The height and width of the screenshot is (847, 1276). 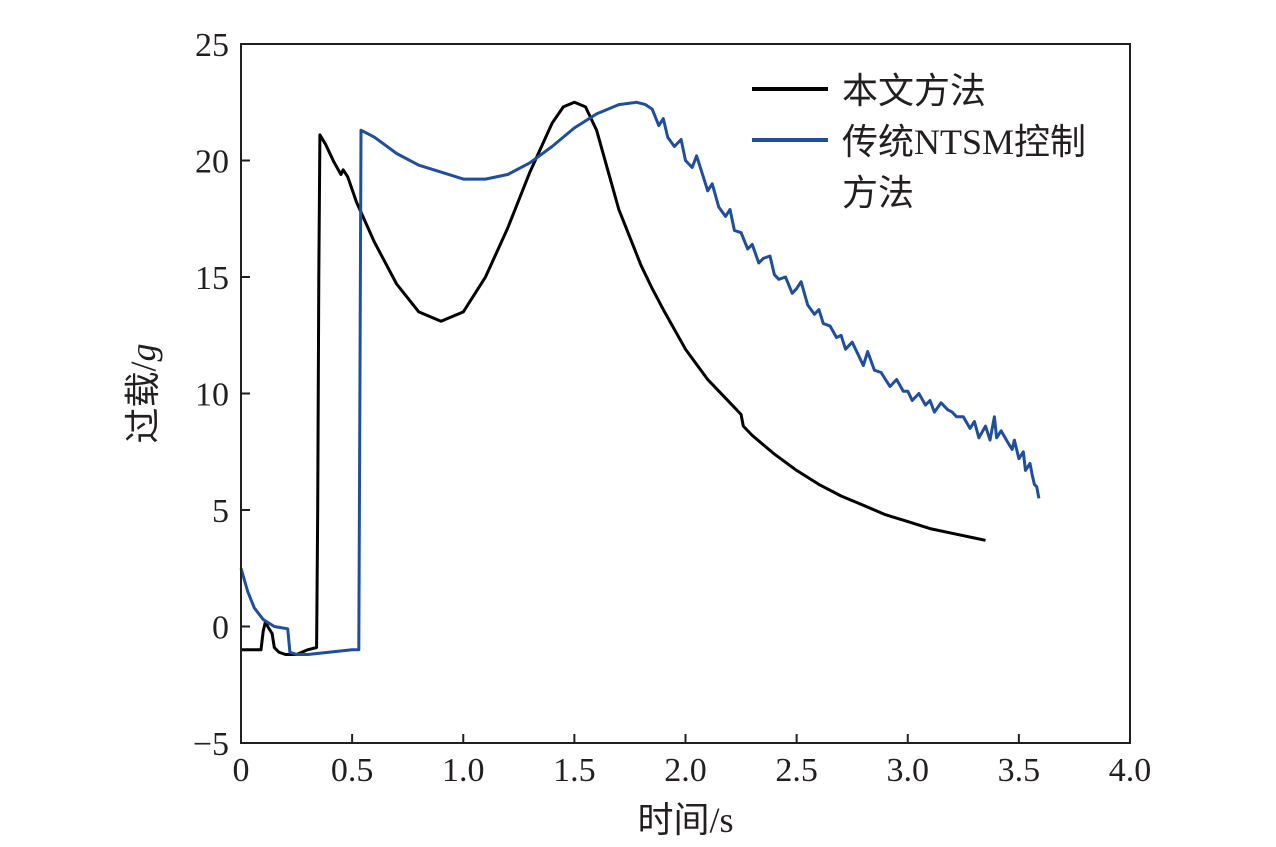 I want to click on x-tick-label: 3.5, so click(x=1019, y=770).